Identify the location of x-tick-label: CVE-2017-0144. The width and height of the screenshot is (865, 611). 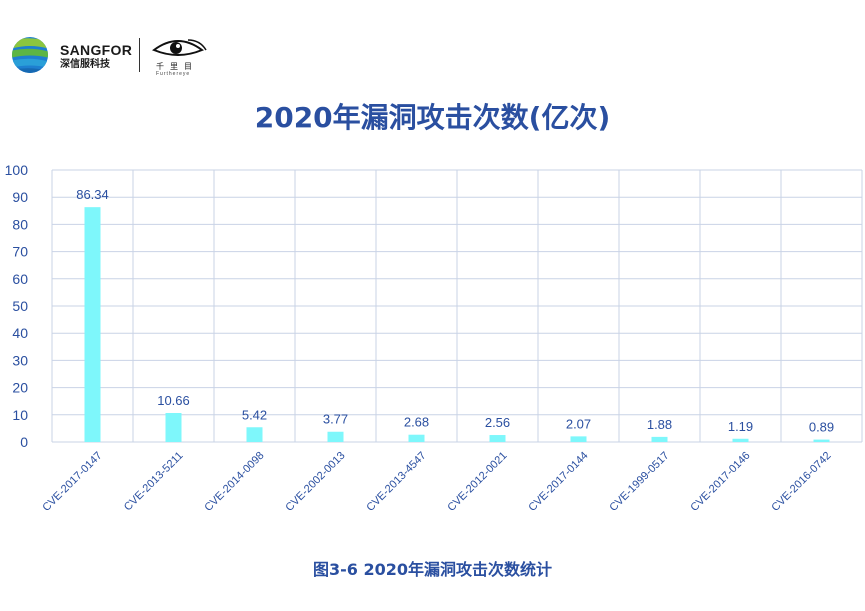
(558, 482).